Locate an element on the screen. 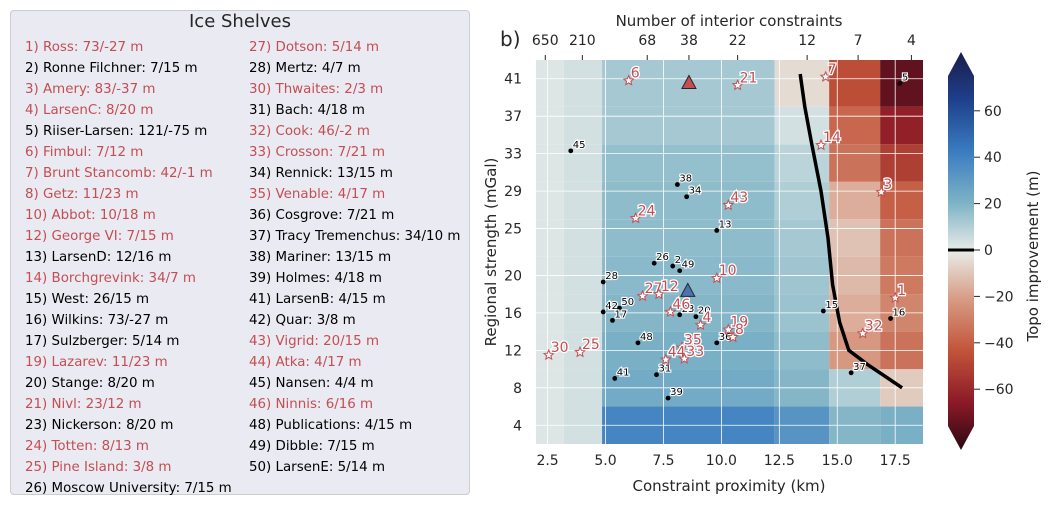  dot-label: 15 is located at coordinates (831, 305).